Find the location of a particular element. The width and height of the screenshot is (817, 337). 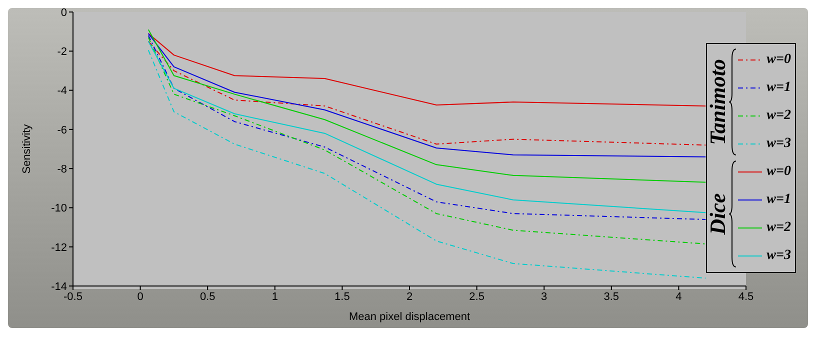

y-axis-title: Sensitivity is located at coordinates (26, 149).